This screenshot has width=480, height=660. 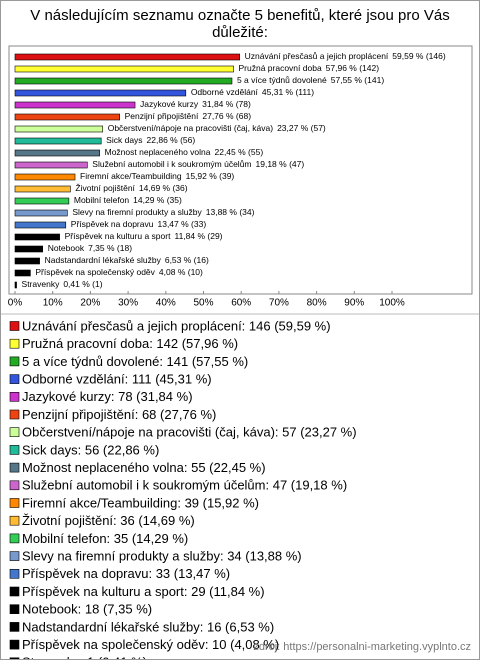 What do you see at coordinates (95, 272) in the screenshot?
I see `category-label: Příspěvek na společenský oděv` at bounding box center [95, 272].